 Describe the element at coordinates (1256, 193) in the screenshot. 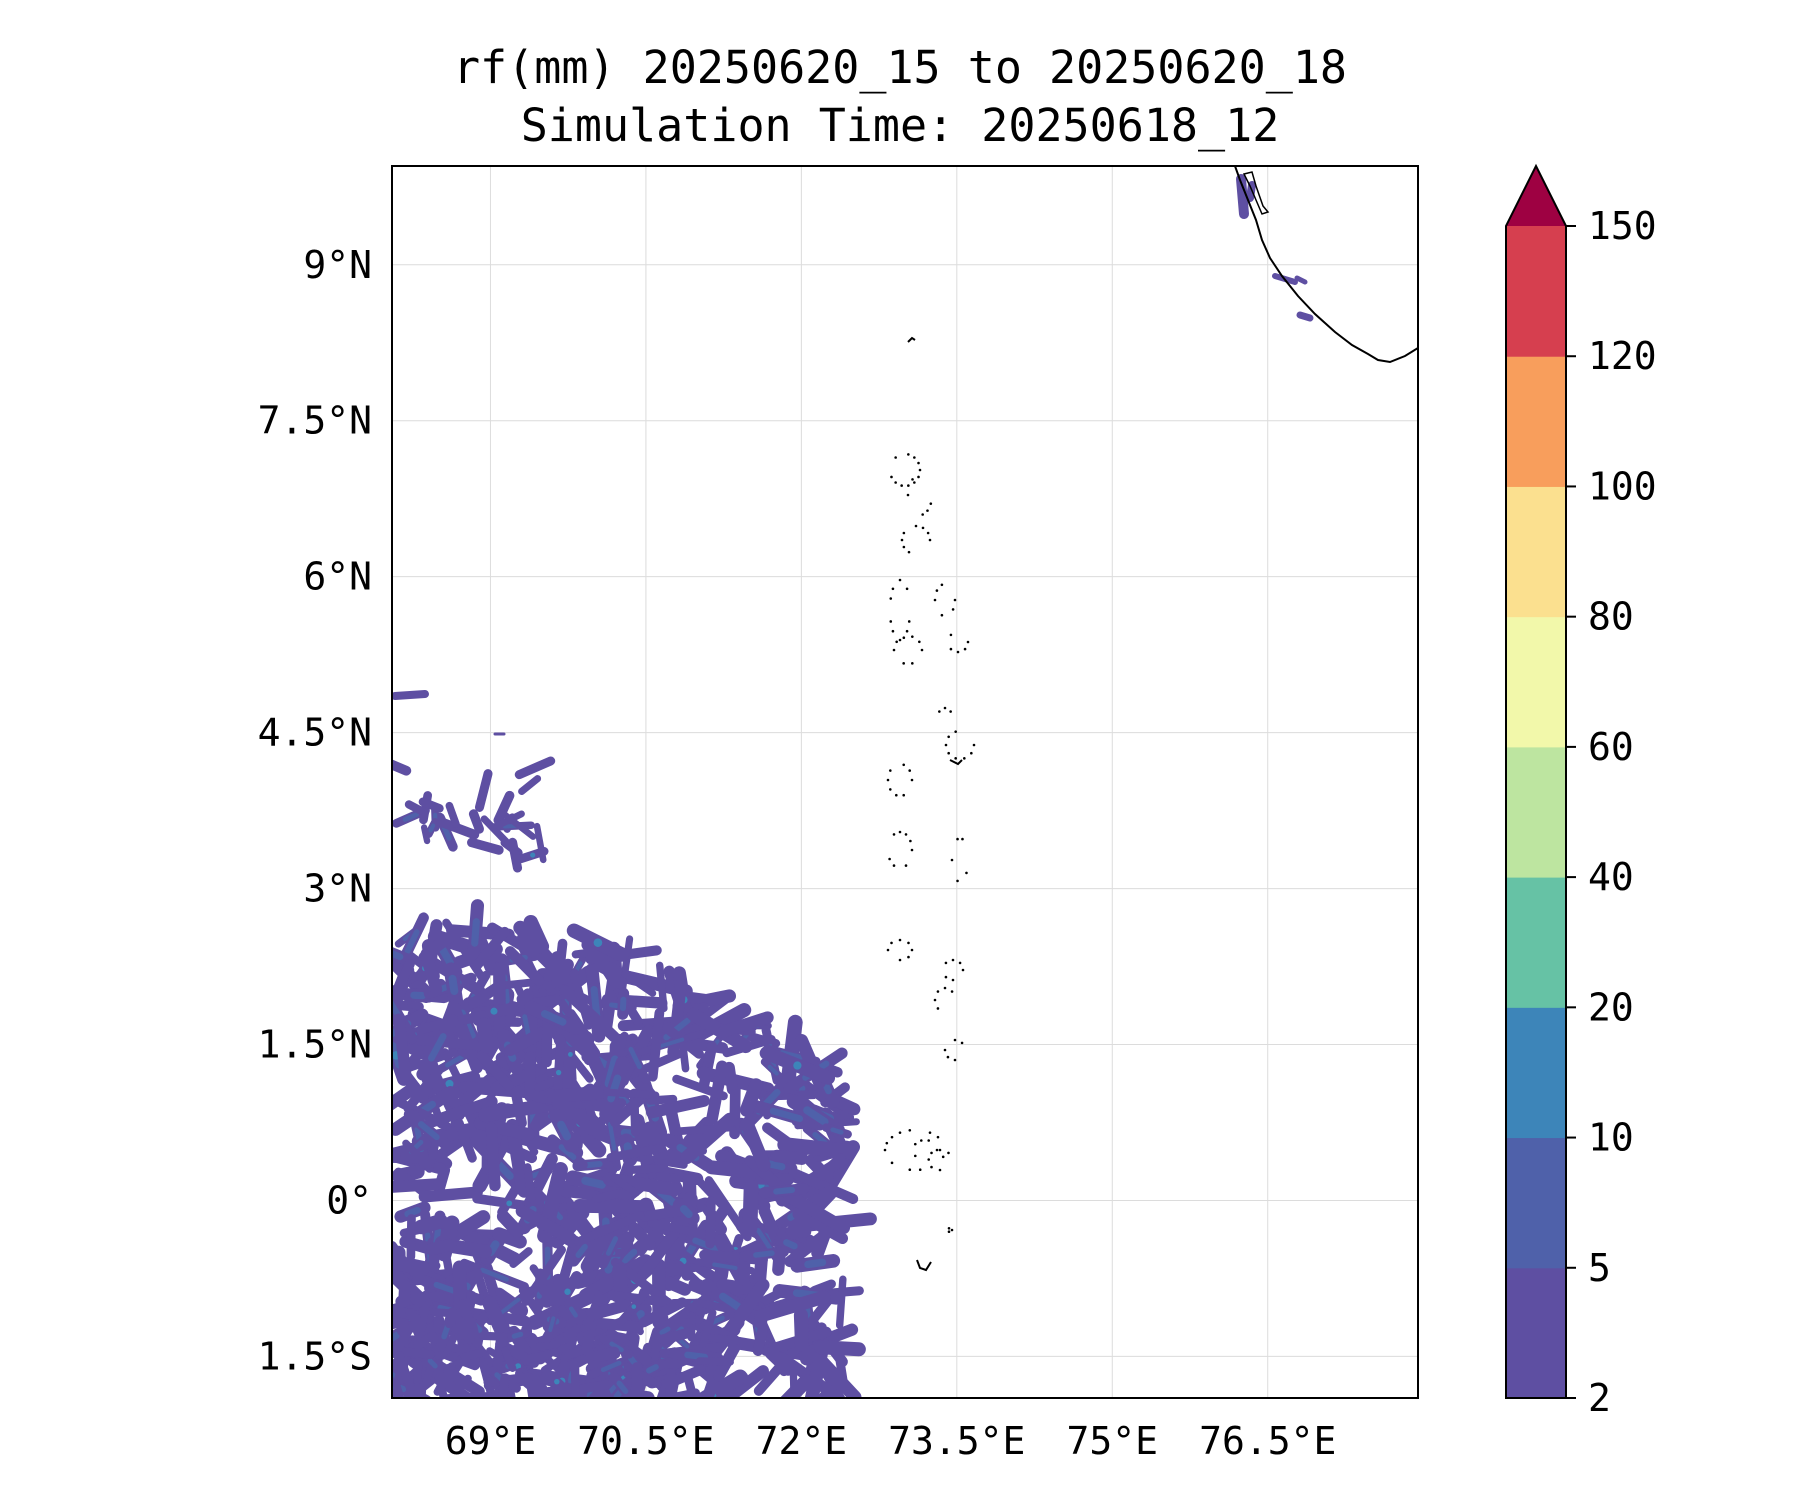

I see `backwater-outline` at that location.